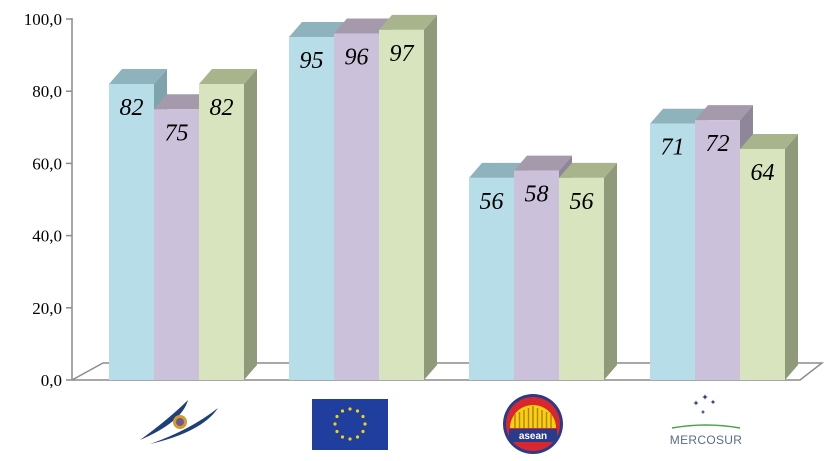  Describe the element at coordinates (402, 54) in the screenshot. I see `data-label: 97` at that location.